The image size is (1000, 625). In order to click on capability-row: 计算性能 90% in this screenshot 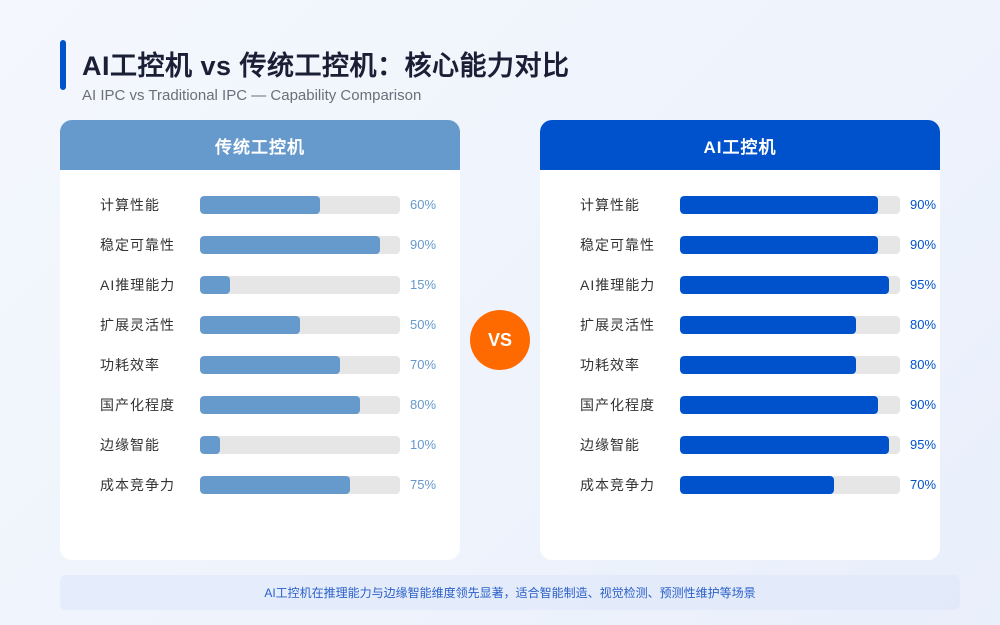, I will do `click(740, 205)`.